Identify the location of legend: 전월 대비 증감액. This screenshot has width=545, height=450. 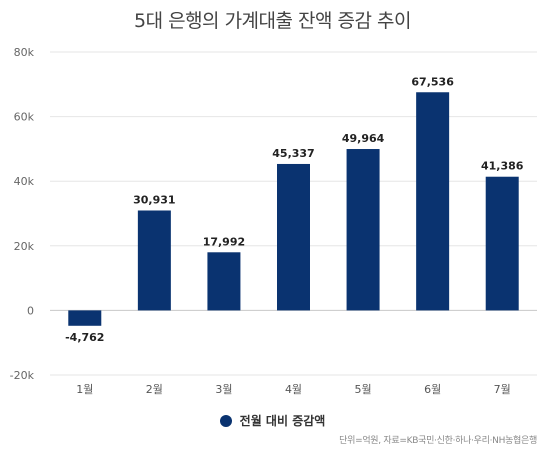
(272, 420).